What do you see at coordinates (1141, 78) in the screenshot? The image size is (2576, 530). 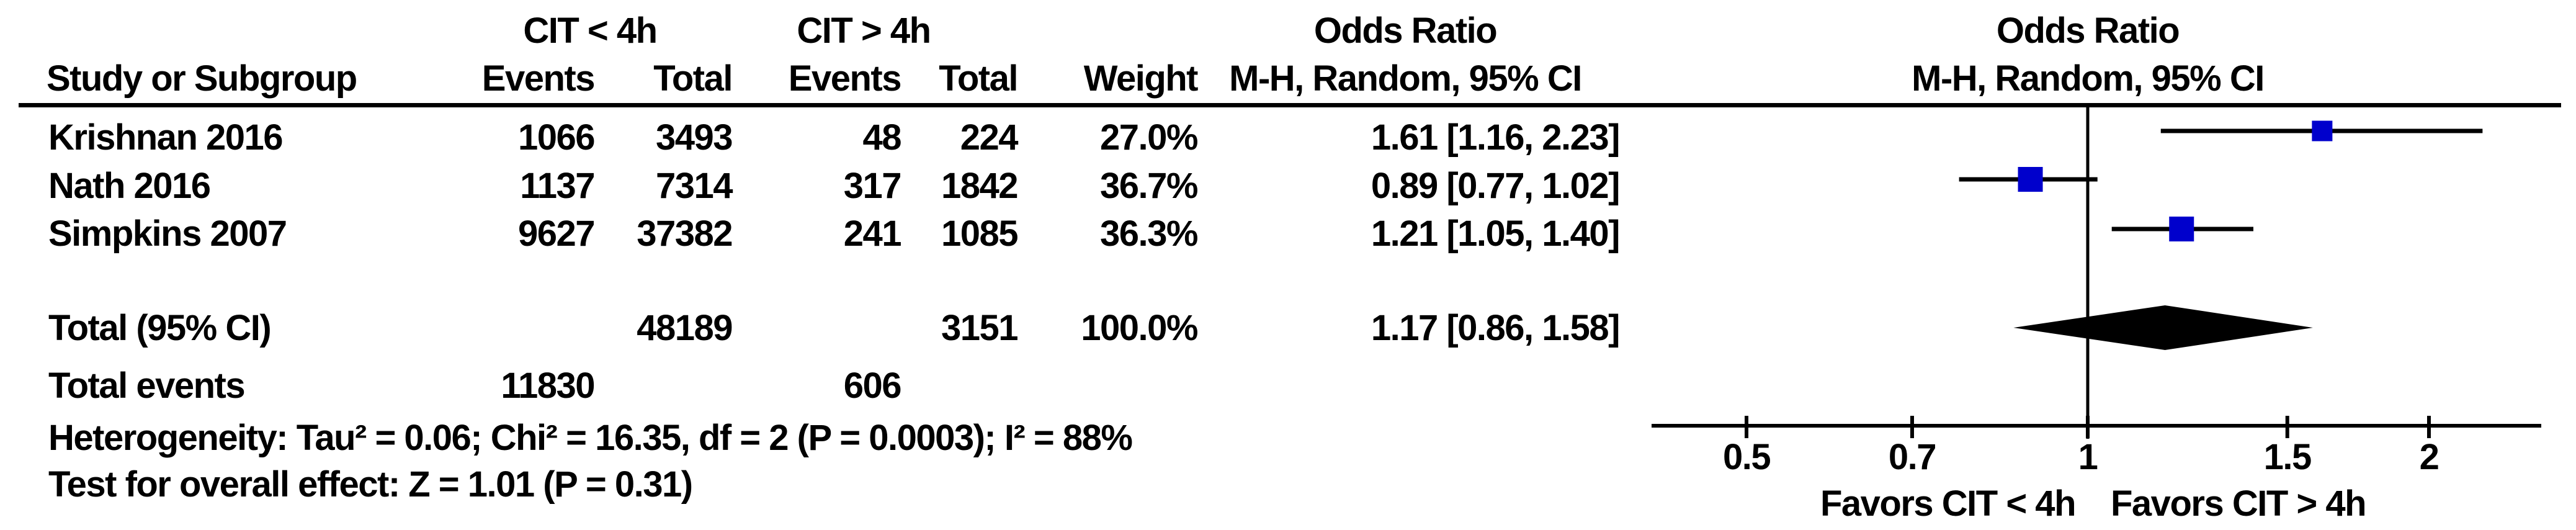 I see `col-weight-header: Weight` at bounding box center [1141, 78].